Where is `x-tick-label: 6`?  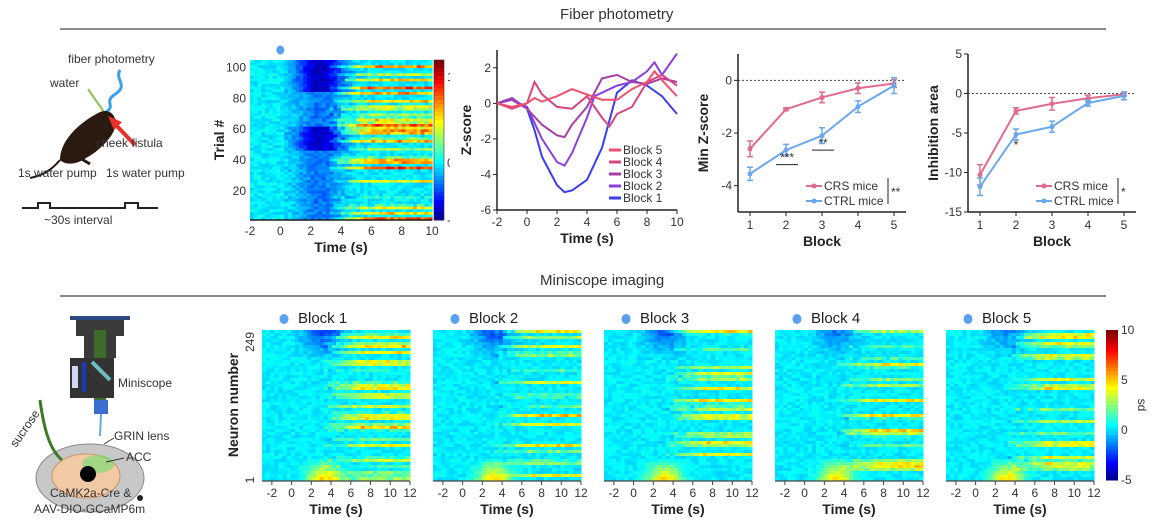
x-tick-label: 6 is located at coordinates (350, 493).